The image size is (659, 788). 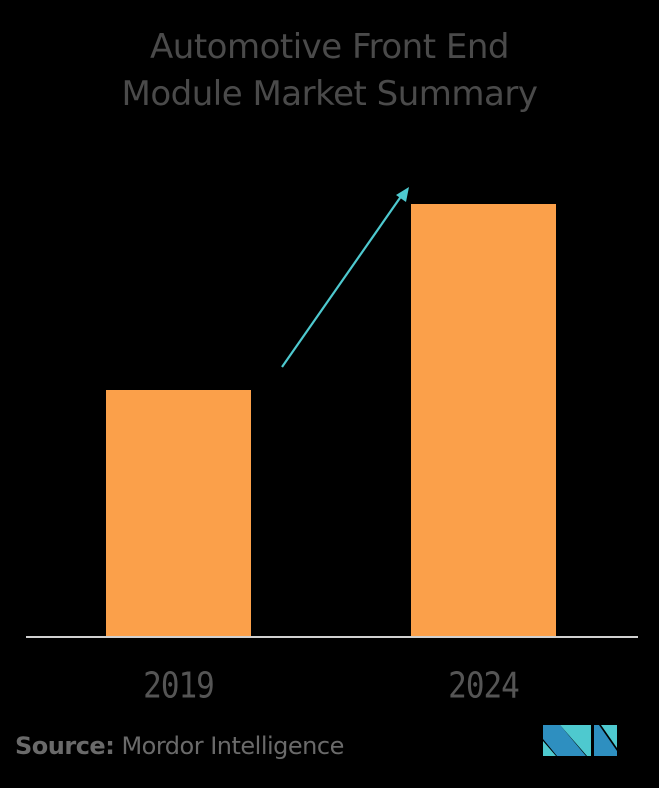 I want to click on chart-title-line-2: Module Market Summary, so click(x=329, y=94).